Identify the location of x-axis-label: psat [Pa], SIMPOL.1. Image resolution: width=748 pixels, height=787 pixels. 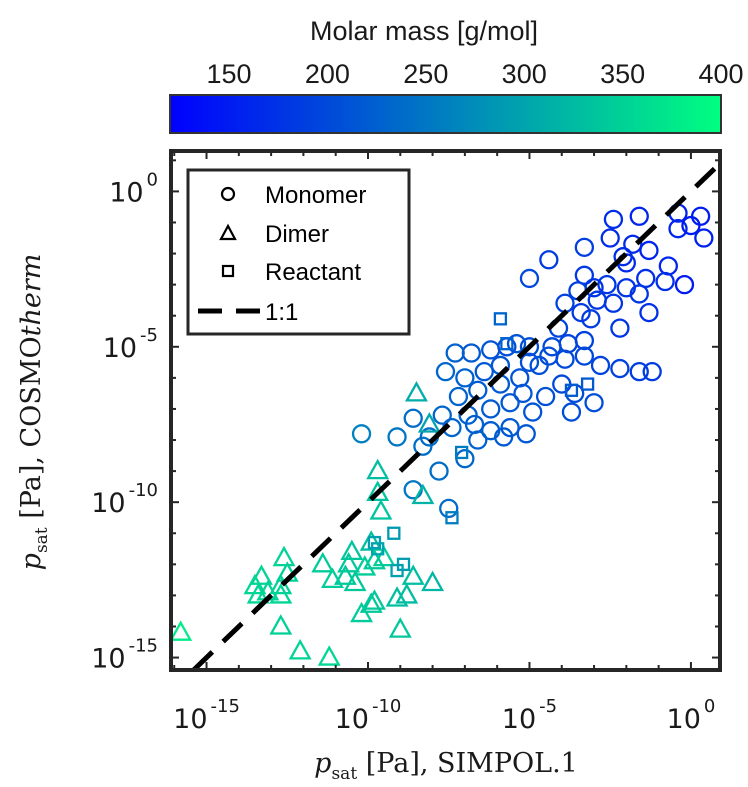
(446, 766).